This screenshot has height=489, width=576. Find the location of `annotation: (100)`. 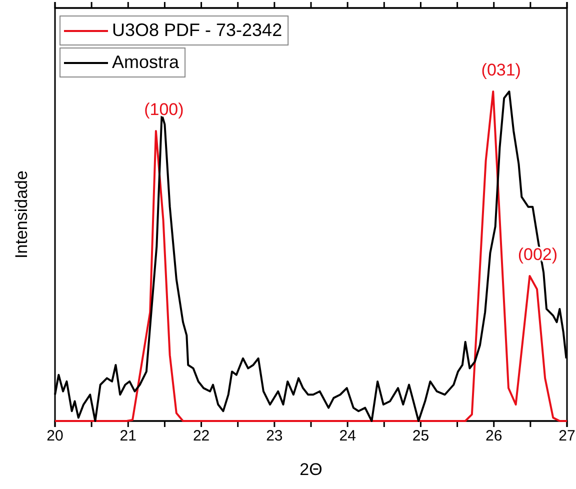

annotation: (100) is located at coordinates (164, 110).